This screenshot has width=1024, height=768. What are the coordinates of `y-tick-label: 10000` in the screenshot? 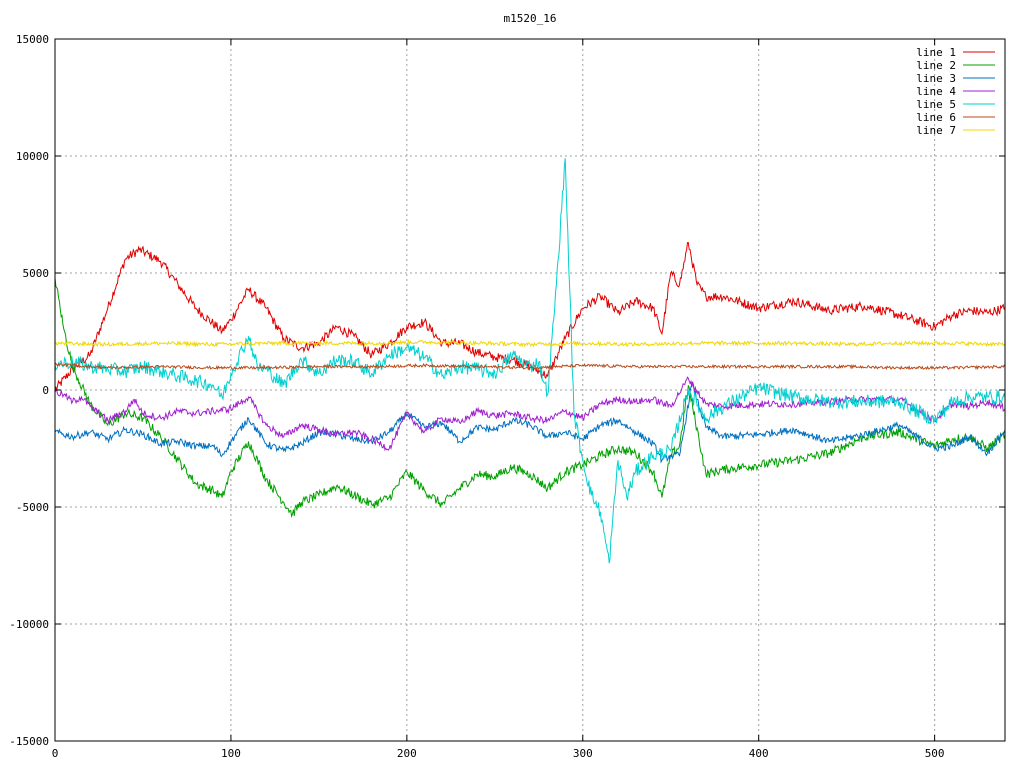 It's located at (32, 156).